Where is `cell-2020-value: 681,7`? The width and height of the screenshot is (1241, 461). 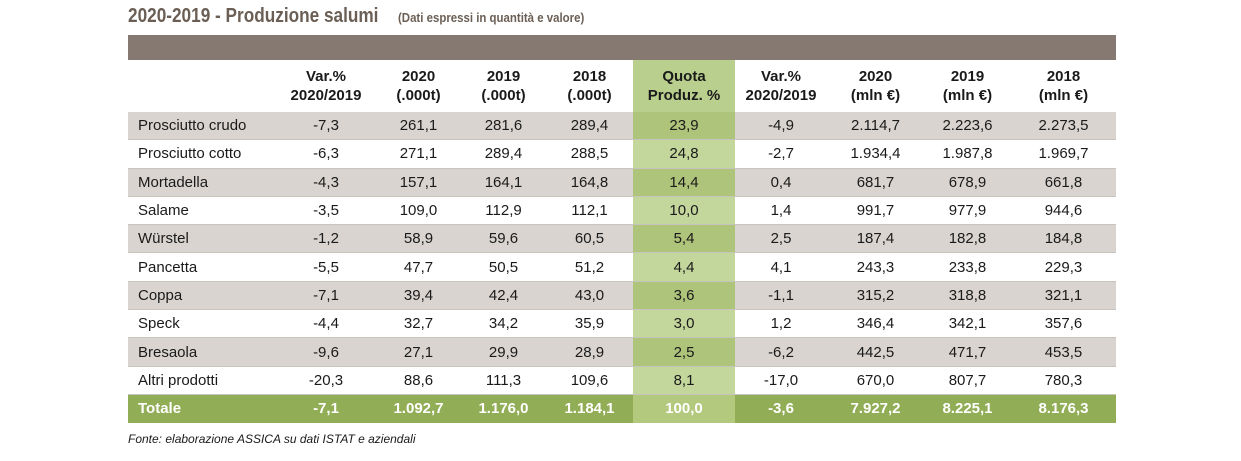
cell-2020-value: 681,7 is located at coordinates (875, 182).